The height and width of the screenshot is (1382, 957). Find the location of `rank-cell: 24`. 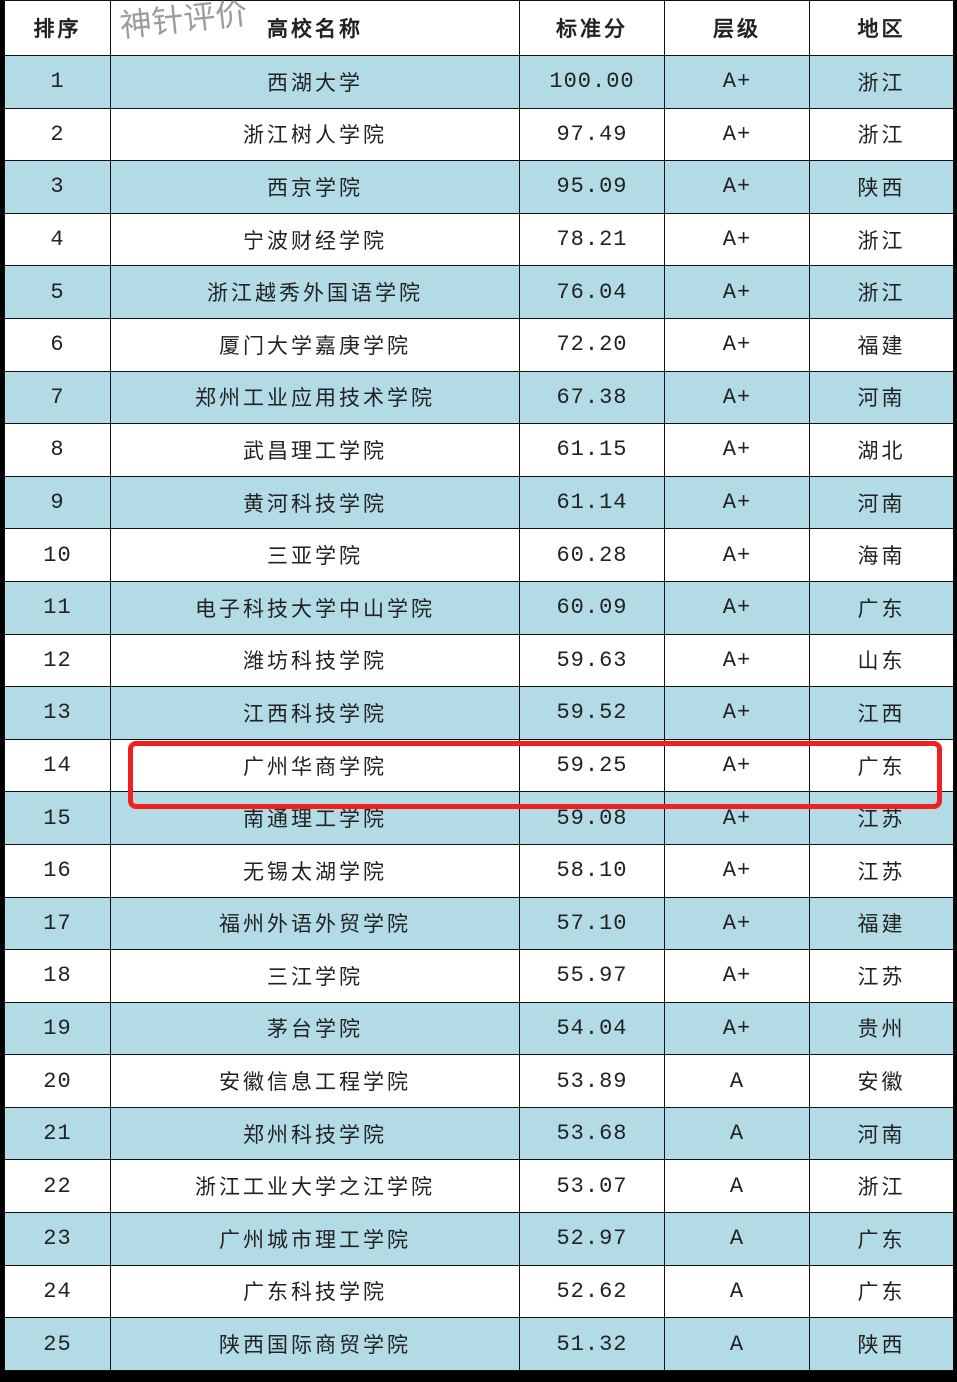

rank-cell: 24 is located at coordinates (57, 1291).